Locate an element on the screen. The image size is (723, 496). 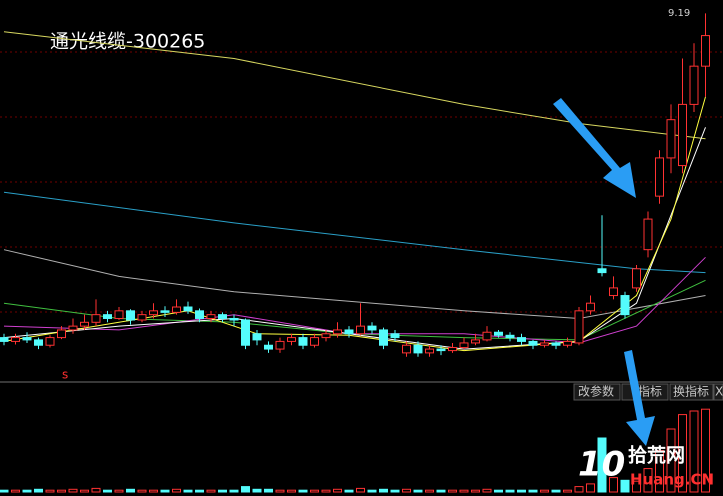
button-label: 换指标 is located at coordinates (691, 391).